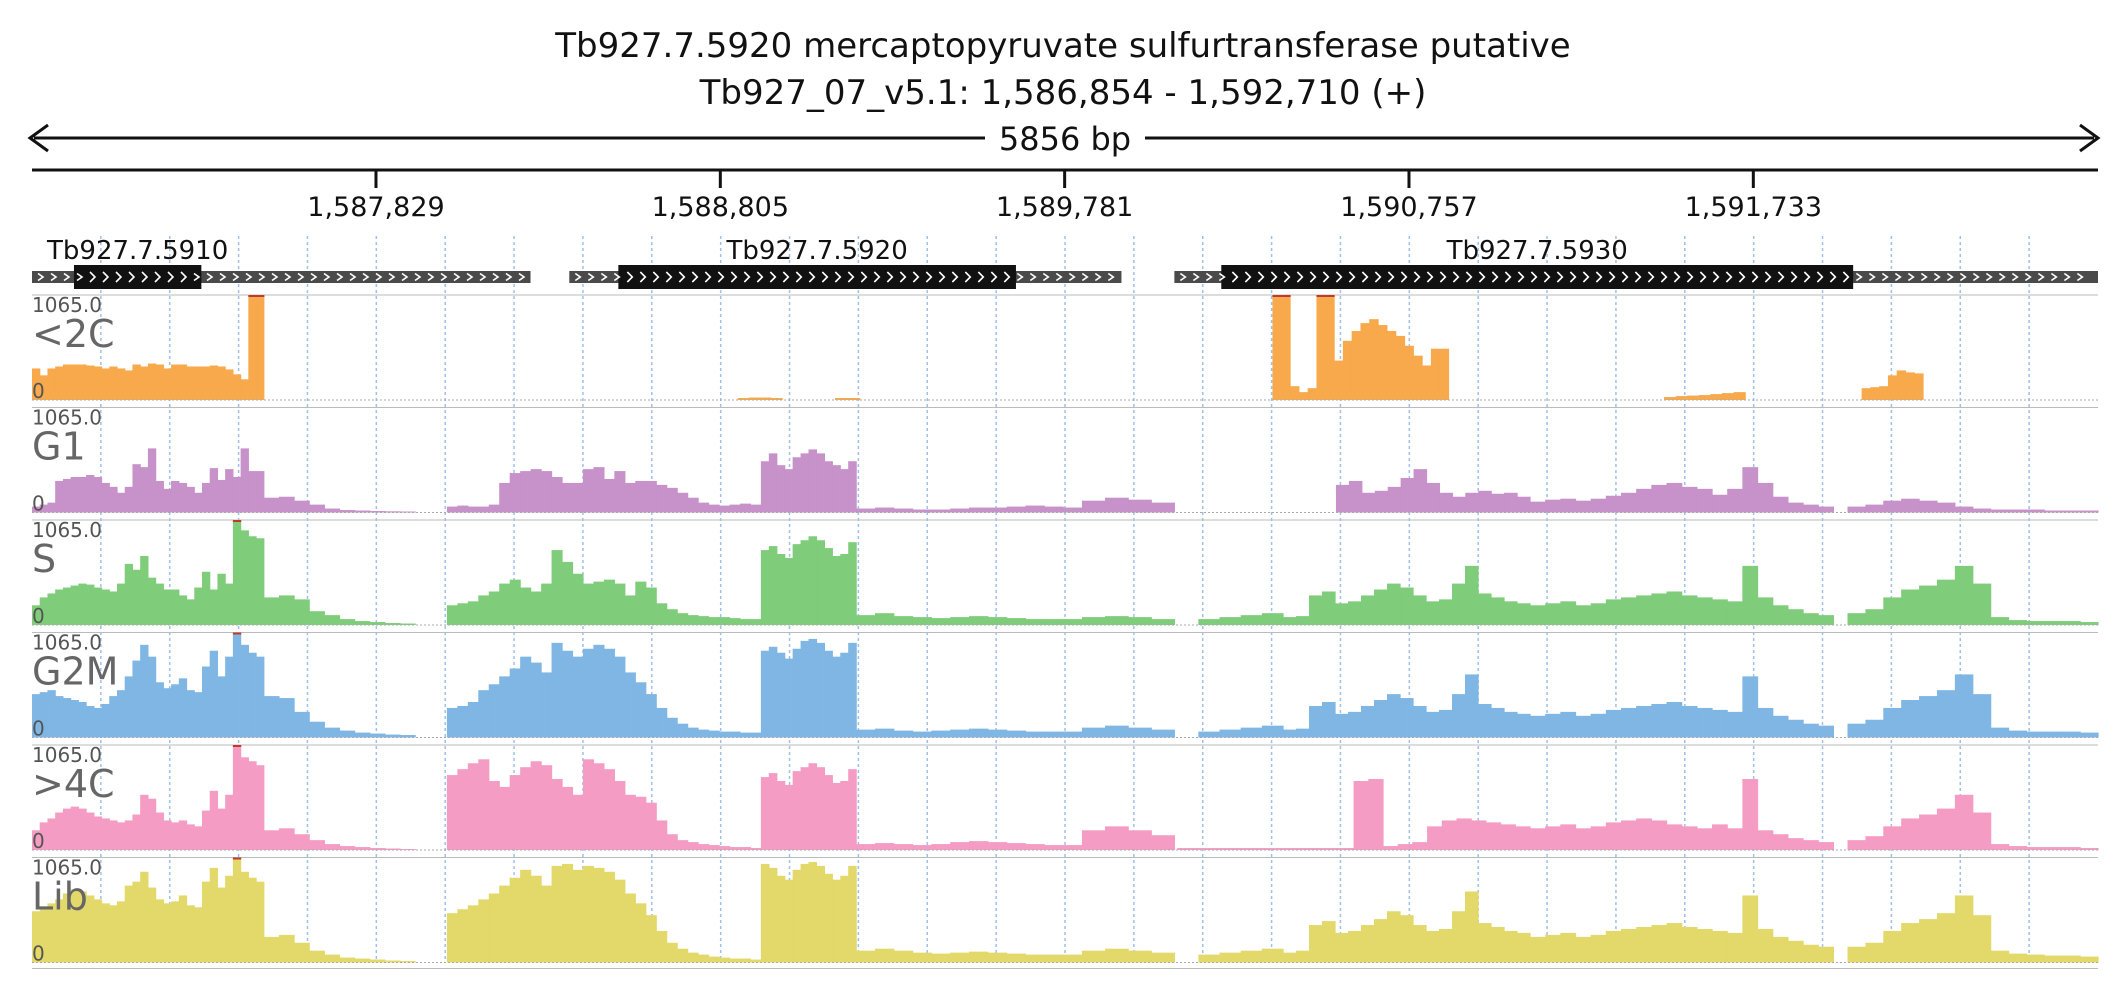 The width and height of the screenshot is (2126, 1000). What do you see at coordinates (237, 521) in the screenshot?
I see `clip-marker` at bounding box center [237, 521].